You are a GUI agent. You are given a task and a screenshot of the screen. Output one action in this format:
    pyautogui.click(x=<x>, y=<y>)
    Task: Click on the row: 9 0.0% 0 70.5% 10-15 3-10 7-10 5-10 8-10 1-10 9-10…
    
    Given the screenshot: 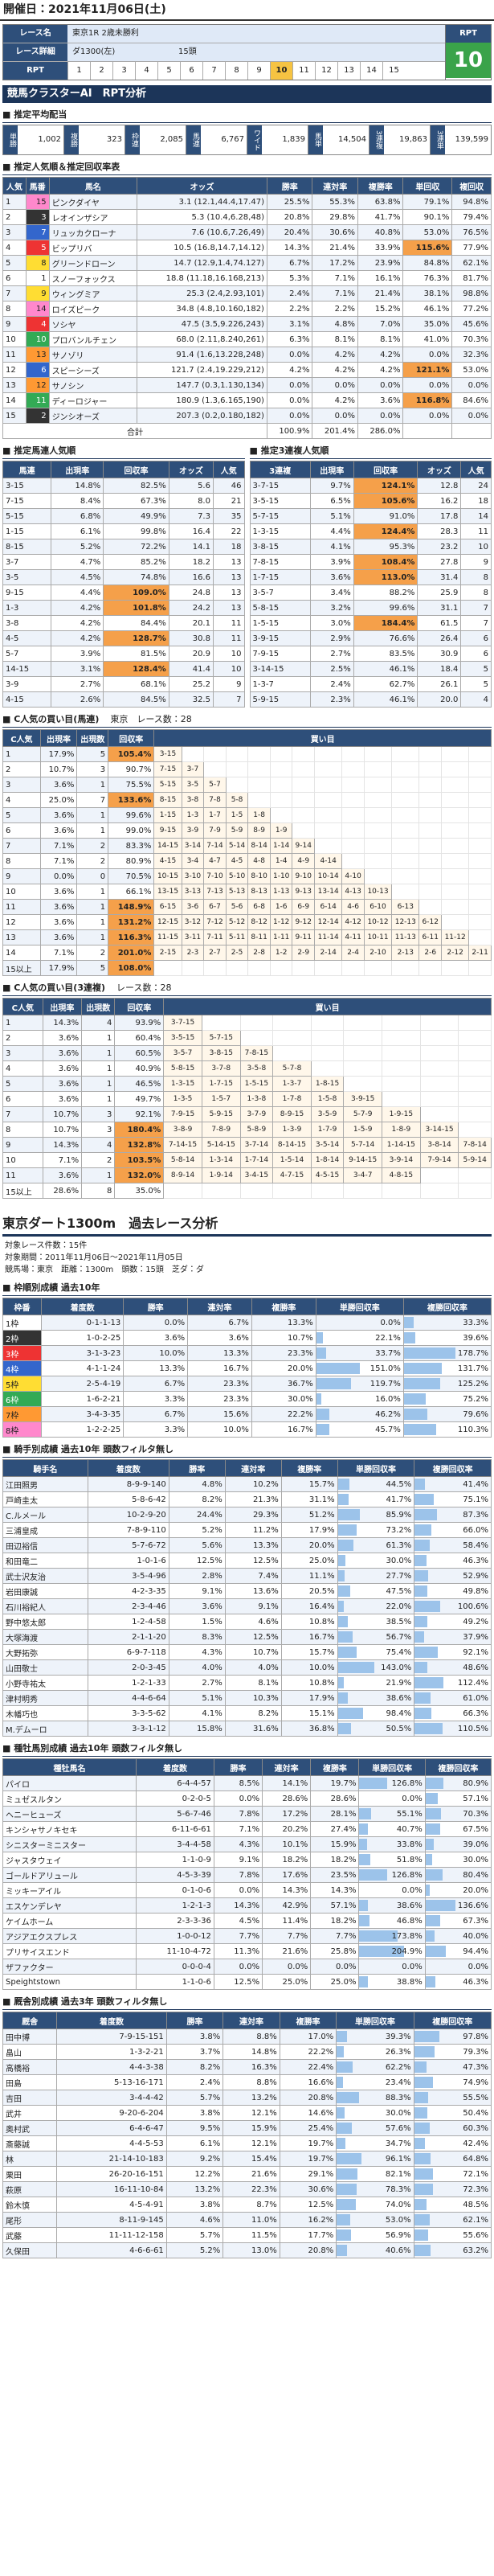 What is the action you would take?
    pyautogui.click(x=247, y=876)
    